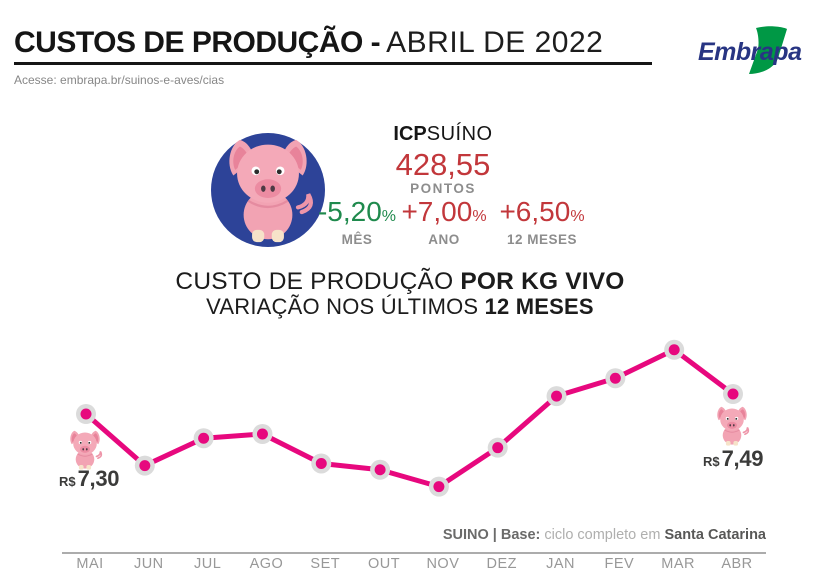  I want to click on month-label-MAI: MAI, so click(90, 564).